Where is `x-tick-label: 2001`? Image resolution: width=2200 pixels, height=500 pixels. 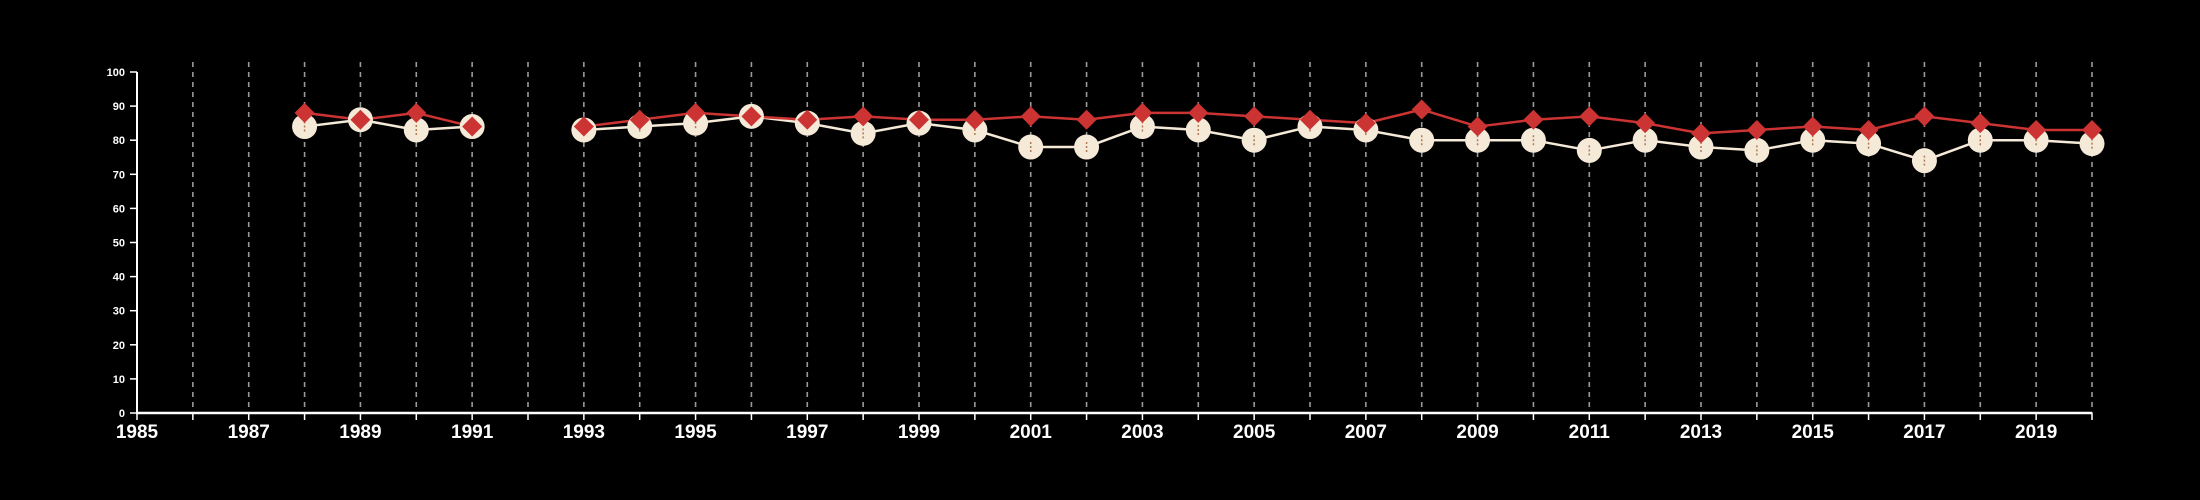
x-tick-label: 2001 is located at coordinates (1031, 432).